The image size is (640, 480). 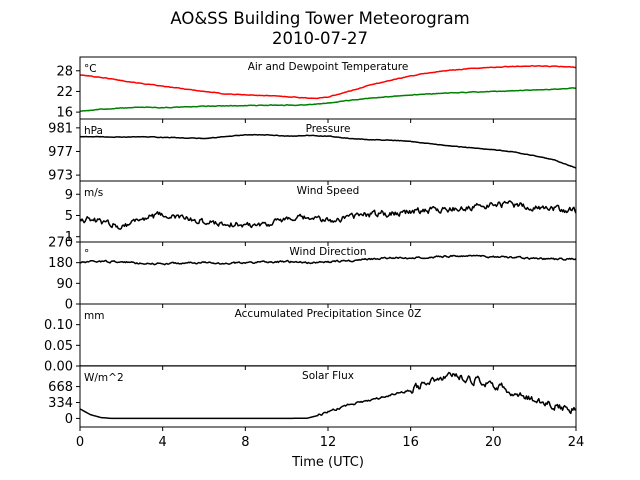 What do you see at coordinates (245, 442) in the screenshot?
I see `x-tick-label: 8` at bounding box center [245, 442].